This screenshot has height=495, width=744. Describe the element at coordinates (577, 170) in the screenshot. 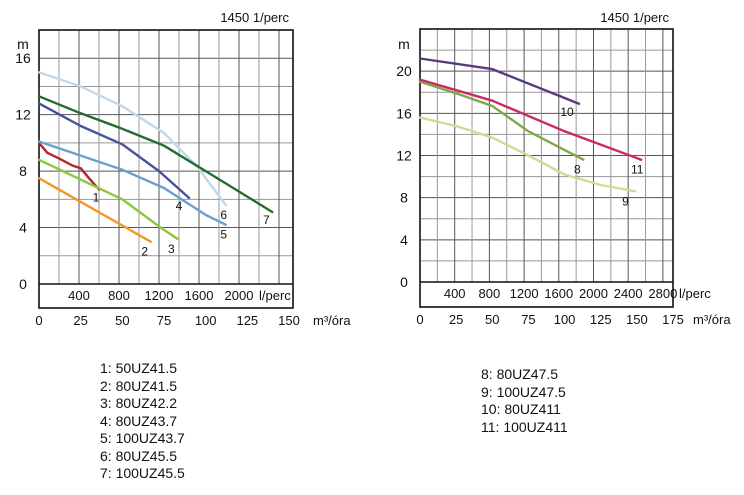

I see `series-label-8: 8` at that location.